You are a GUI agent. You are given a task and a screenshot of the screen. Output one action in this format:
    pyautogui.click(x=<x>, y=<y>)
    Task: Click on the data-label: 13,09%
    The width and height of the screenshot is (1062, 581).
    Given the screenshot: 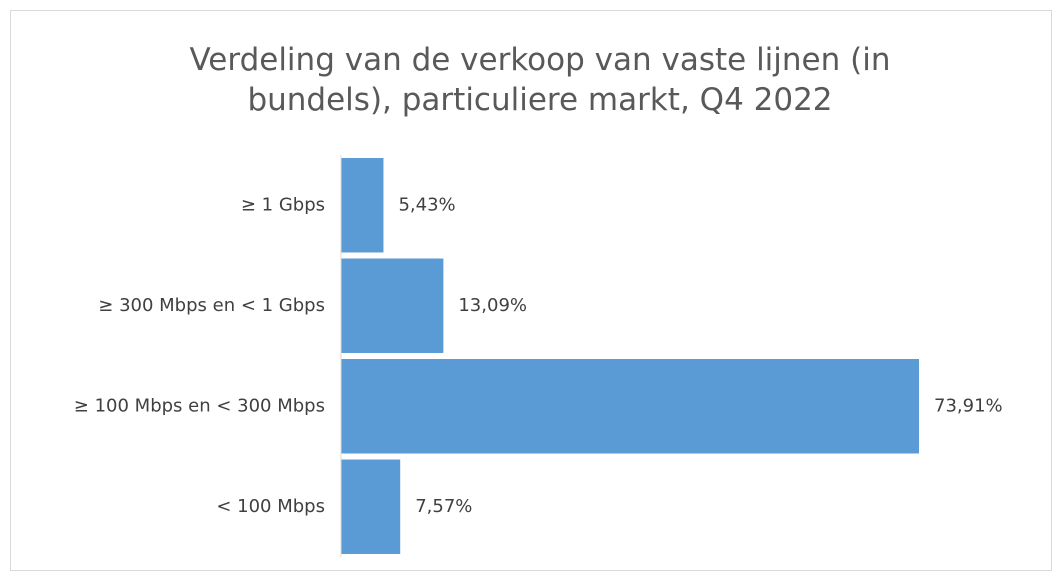 What is the action you would take?
    pyautogui.click(x=492, y=305)
    